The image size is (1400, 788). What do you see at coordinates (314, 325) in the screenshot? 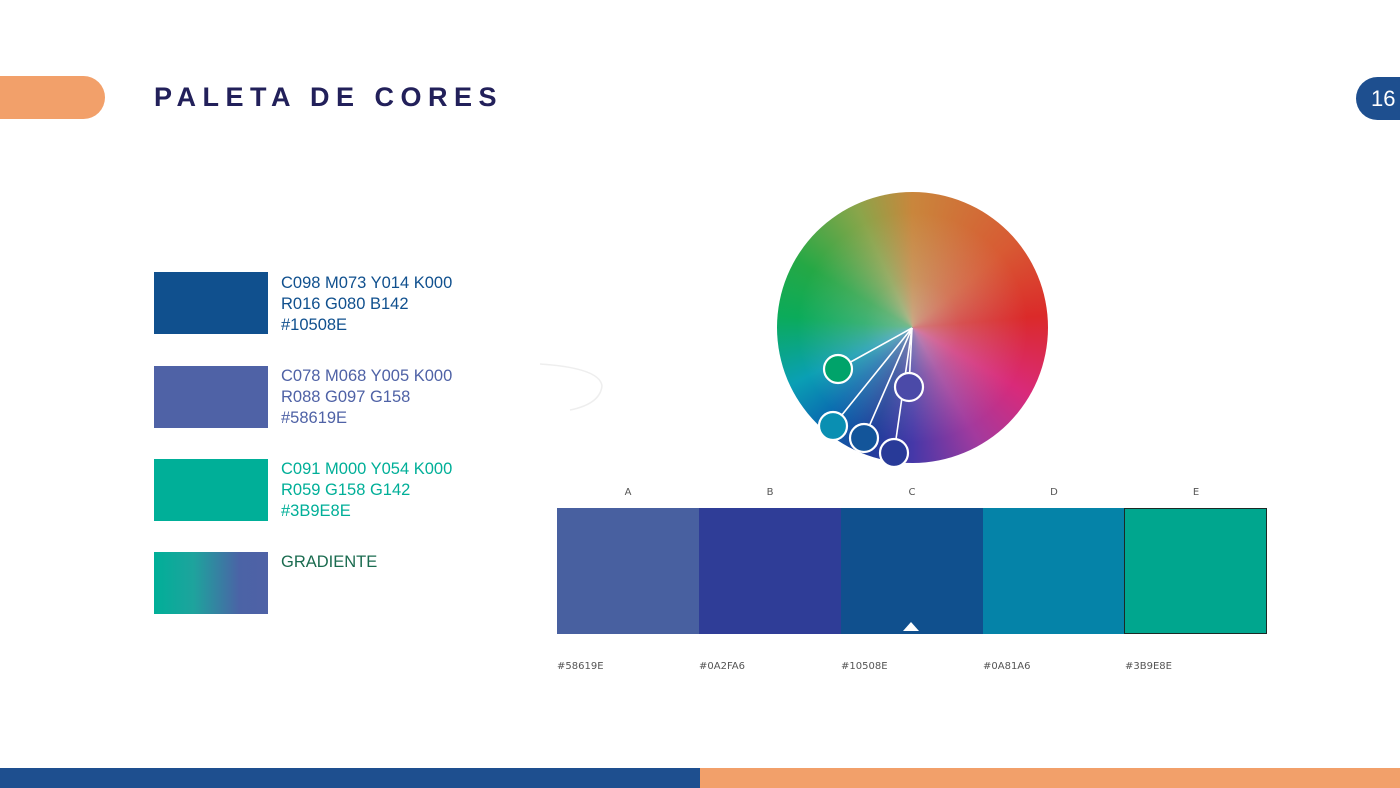
I see `spec-hex: #10508E` at bounding box center [314, 325].